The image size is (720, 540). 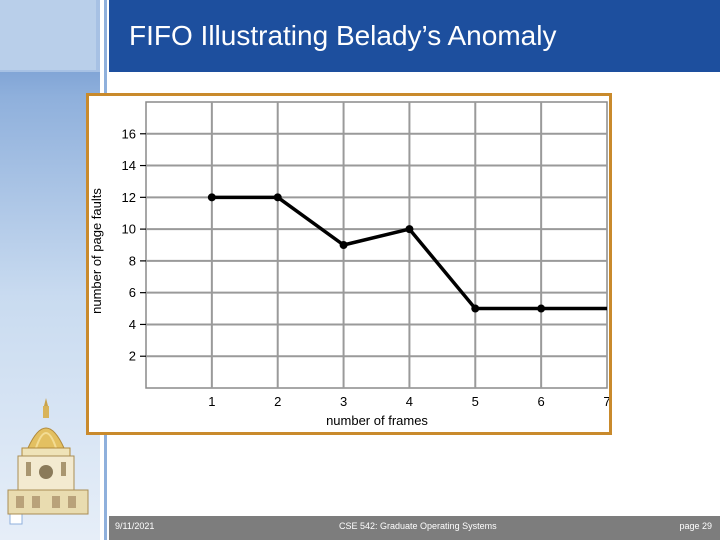 What do you see at coordinates (132, 292) in the screenshot?
I see `y-tick-label: 6` at bounding box center [132, 292].